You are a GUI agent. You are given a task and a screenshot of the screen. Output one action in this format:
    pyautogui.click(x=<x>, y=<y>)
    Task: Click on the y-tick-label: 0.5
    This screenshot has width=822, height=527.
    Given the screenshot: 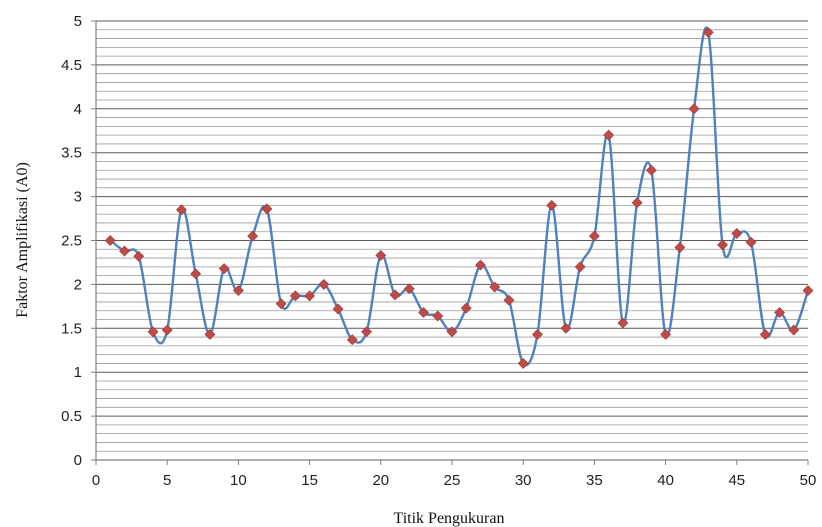 What is the action you would take?
    pyautogui.click(x=71, y=416)
    